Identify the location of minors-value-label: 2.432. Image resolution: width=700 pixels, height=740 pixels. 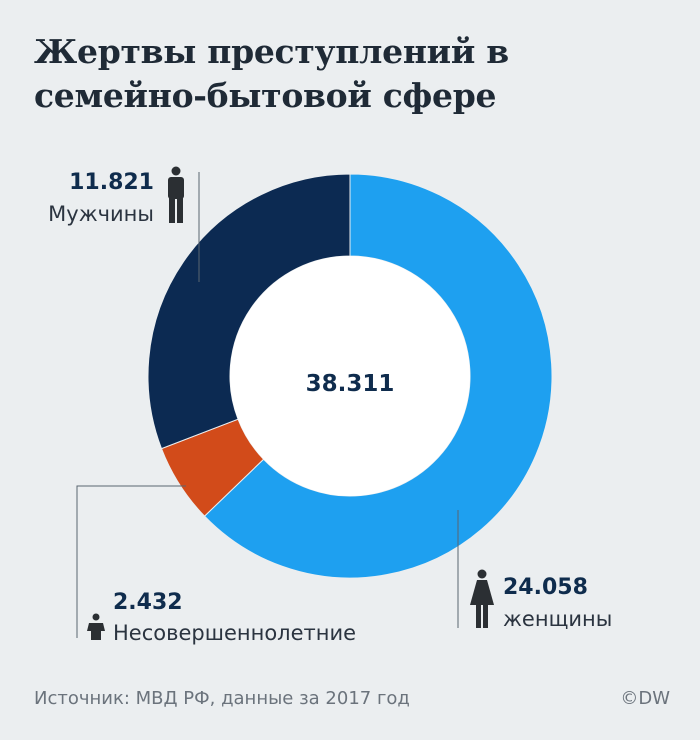
(148, 602).